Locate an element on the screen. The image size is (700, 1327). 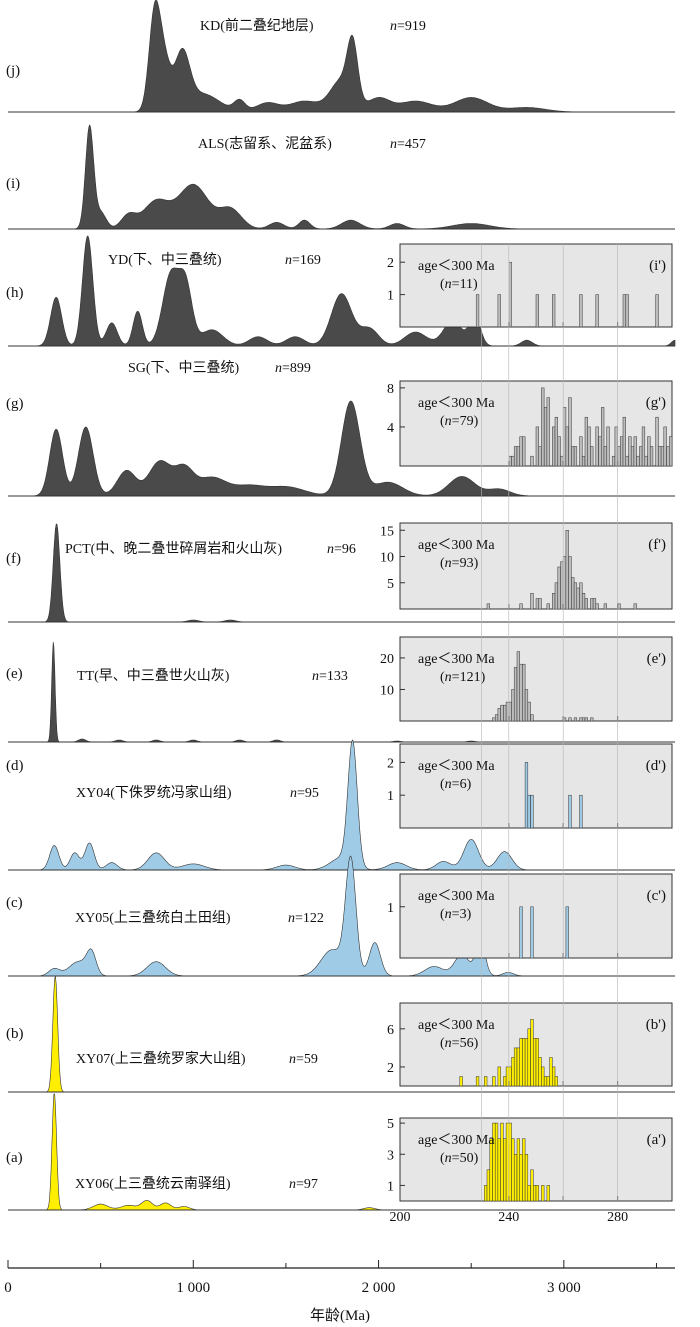
guide-lines is located at coordinates (549, 722).